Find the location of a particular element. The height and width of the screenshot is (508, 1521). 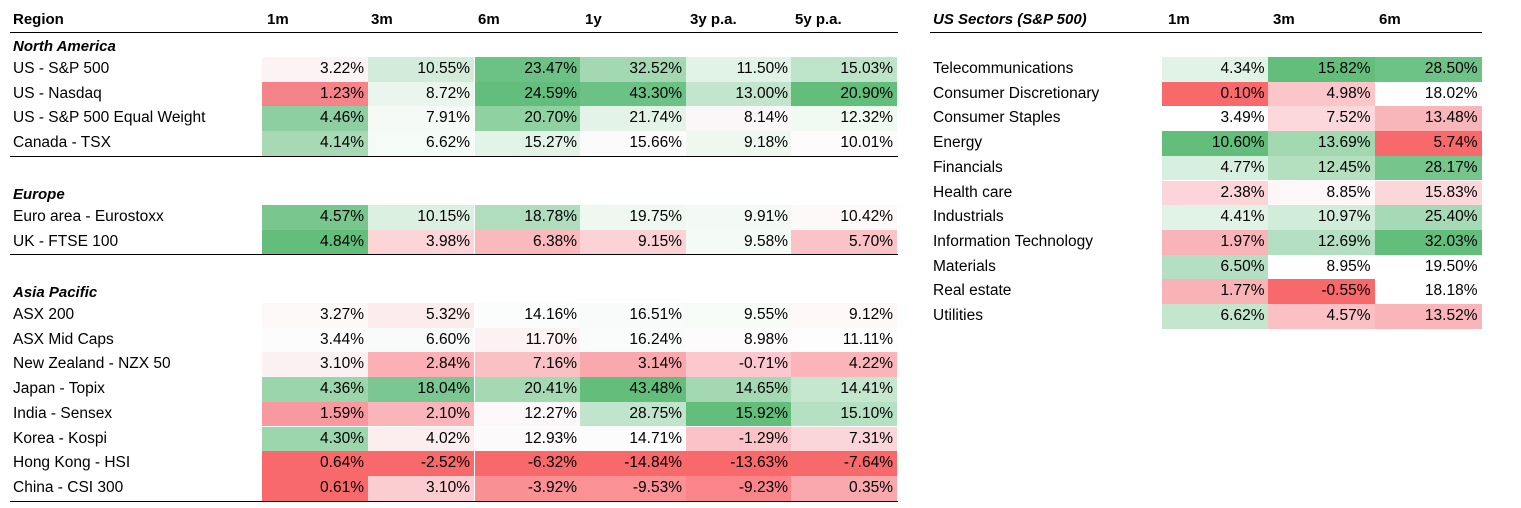

return-cell: -1.29% is located at coordinates (739, 439).